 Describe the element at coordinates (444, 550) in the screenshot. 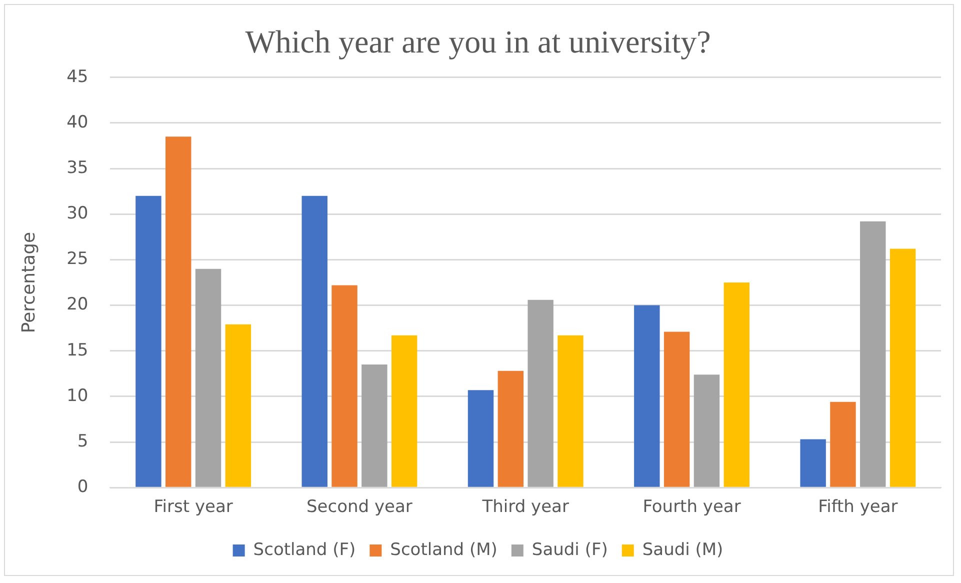

I see `legend-label: Scotland (M)` at that location.